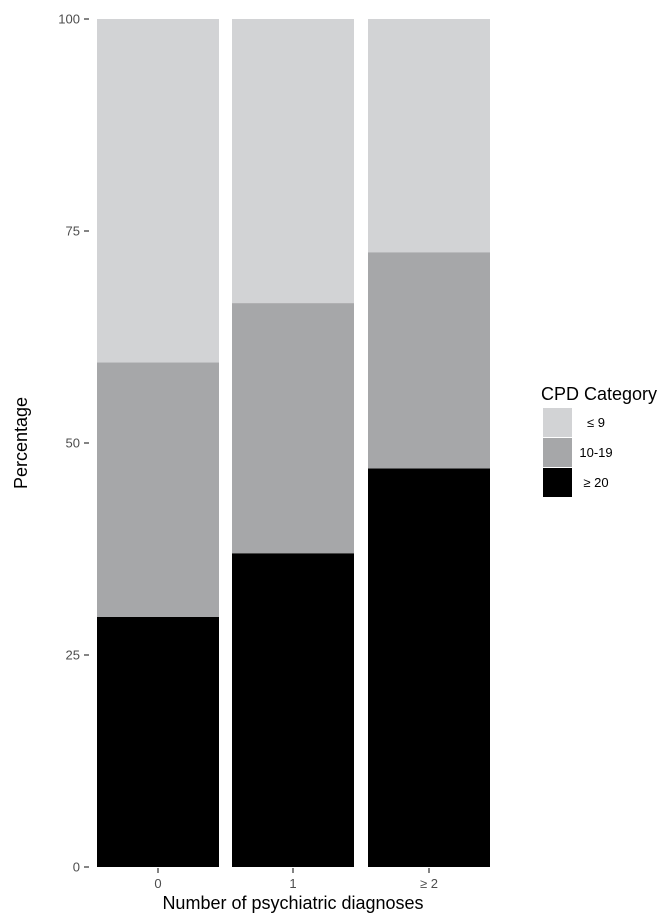  I want to click on x-axis-title: Number of psychiatric diagnoses, so click(292, 903).